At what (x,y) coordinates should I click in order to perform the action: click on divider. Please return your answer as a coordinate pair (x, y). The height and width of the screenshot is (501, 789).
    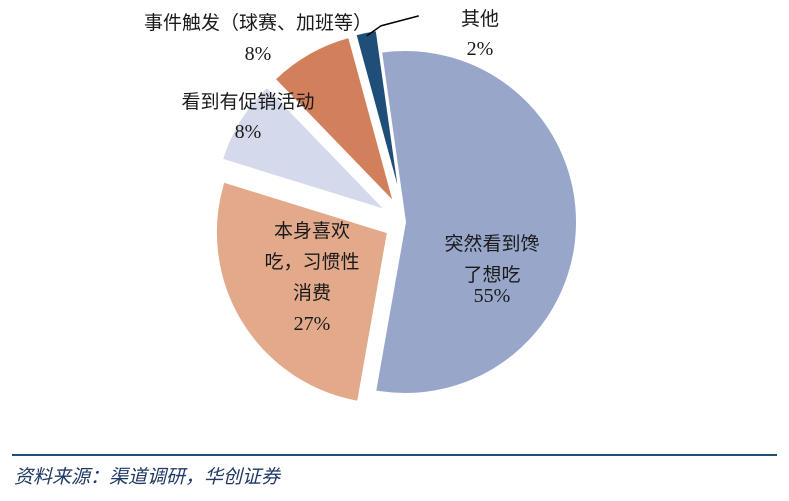
    Looking at the image, I should click on (394, 455).